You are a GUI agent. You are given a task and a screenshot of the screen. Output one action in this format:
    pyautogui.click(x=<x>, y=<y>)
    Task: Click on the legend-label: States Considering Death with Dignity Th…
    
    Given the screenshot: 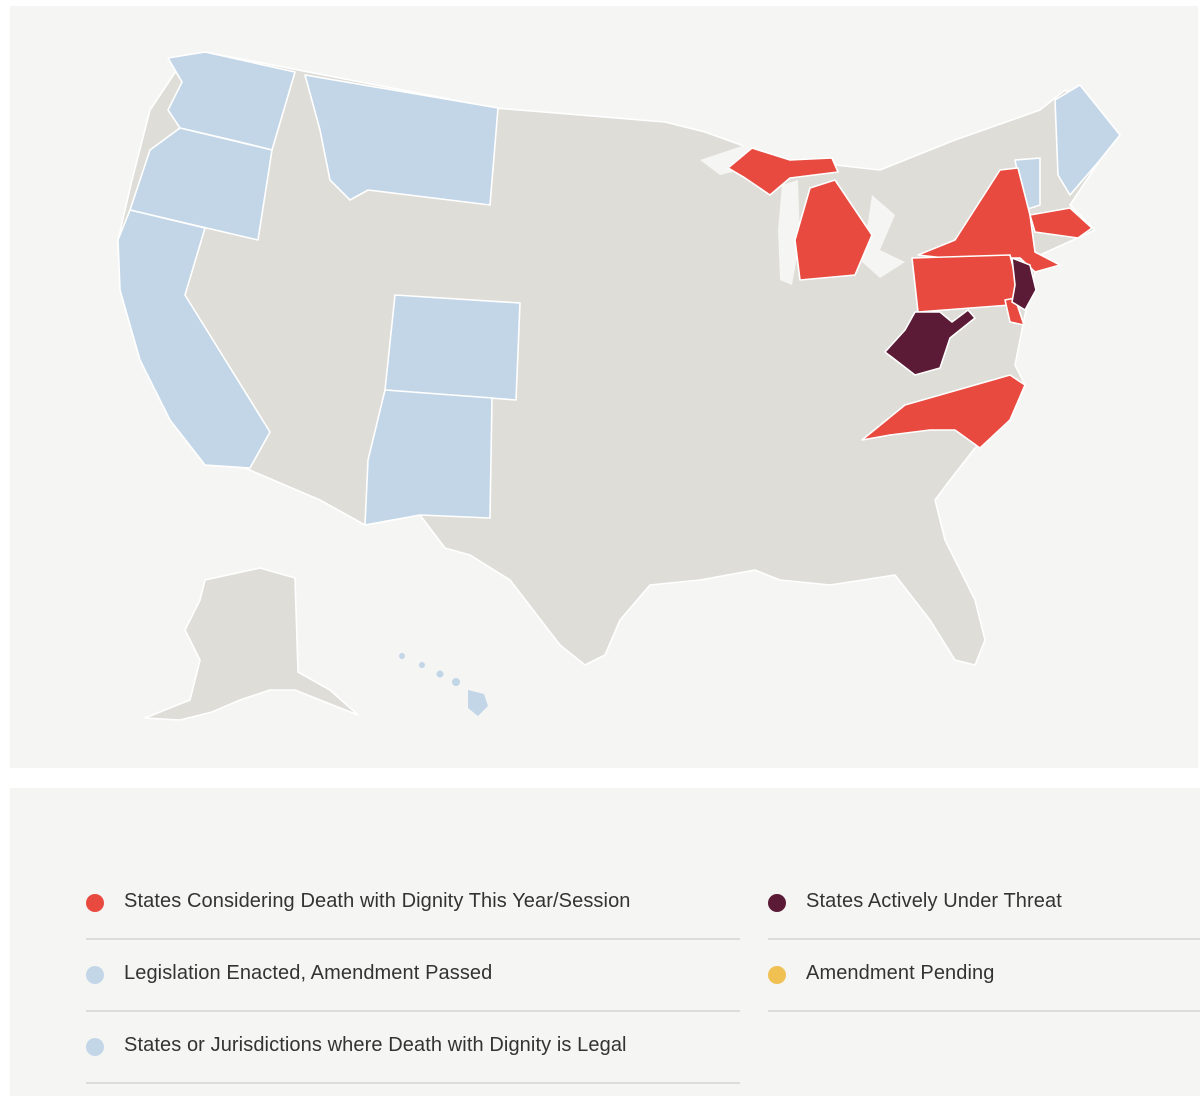 What is the action you would take?
    pyautogui.click(x=377, y=901)
    